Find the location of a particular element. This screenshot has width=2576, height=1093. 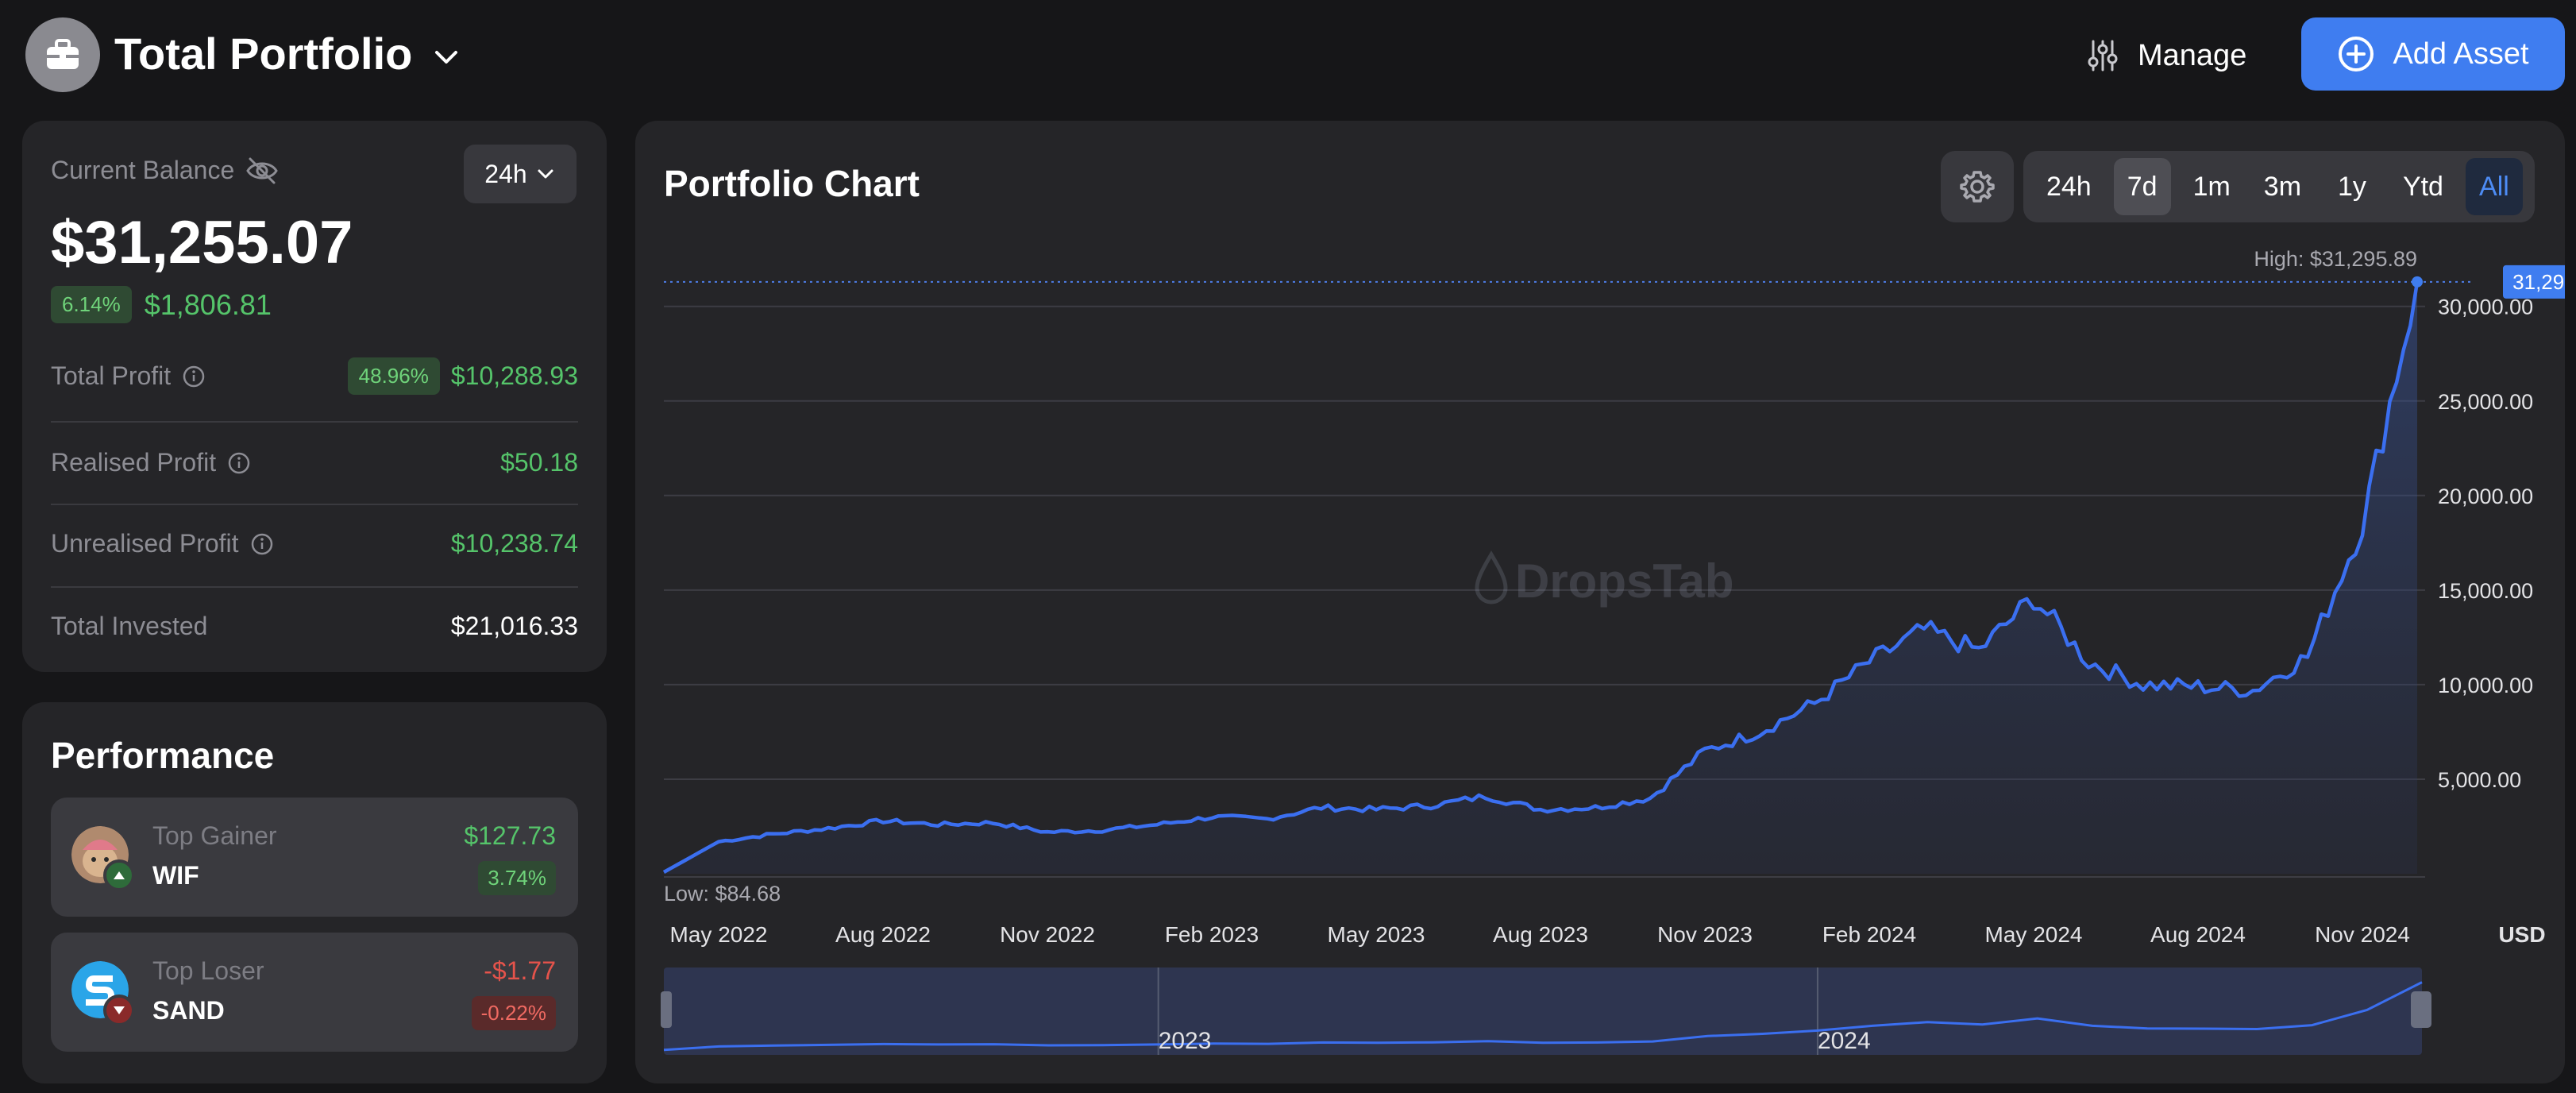

high-tag-text: 31,295.89 is located at coordinates (2538, 282).